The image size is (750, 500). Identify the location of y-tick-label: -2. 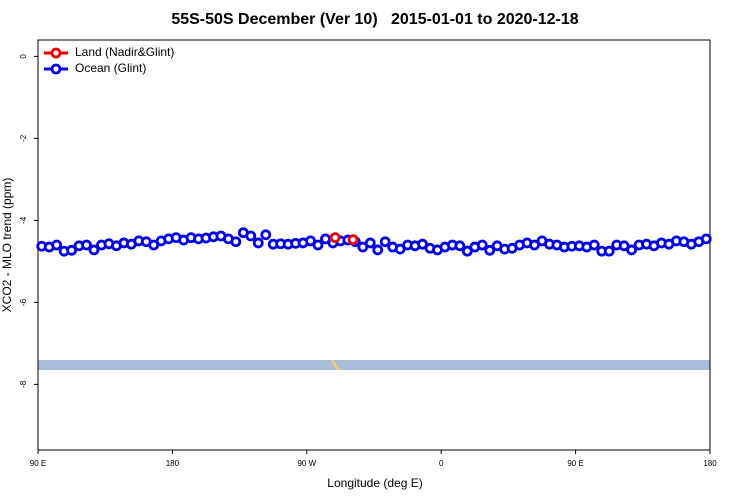
(23, 138).